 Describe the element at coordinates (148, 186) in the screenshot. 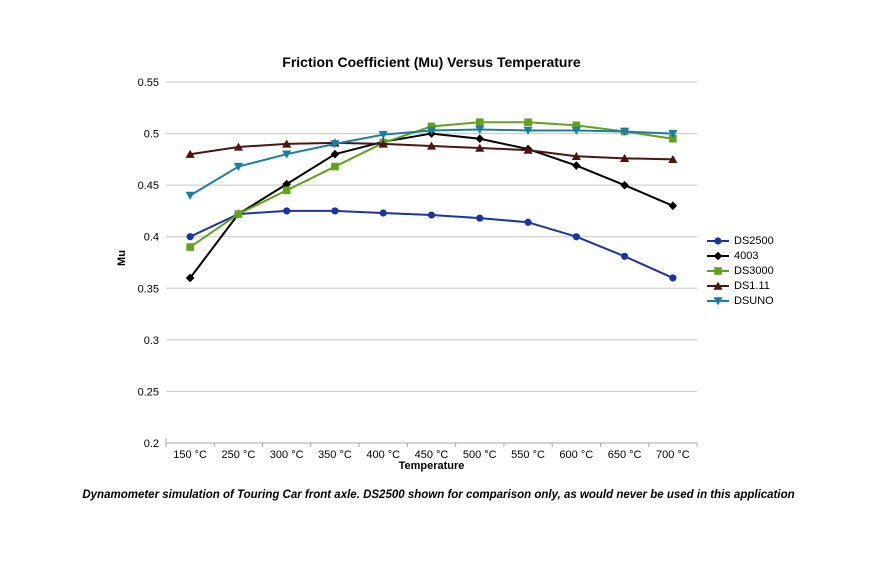

I see `y-tick-label: 0.45` at that location.